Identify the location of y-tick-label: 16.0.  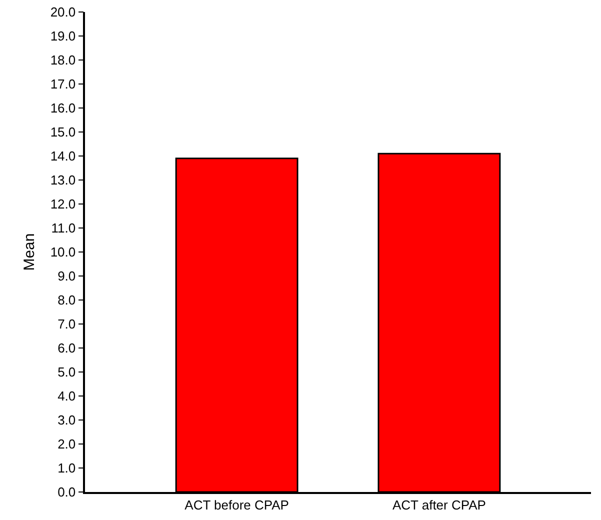
(63, 108).